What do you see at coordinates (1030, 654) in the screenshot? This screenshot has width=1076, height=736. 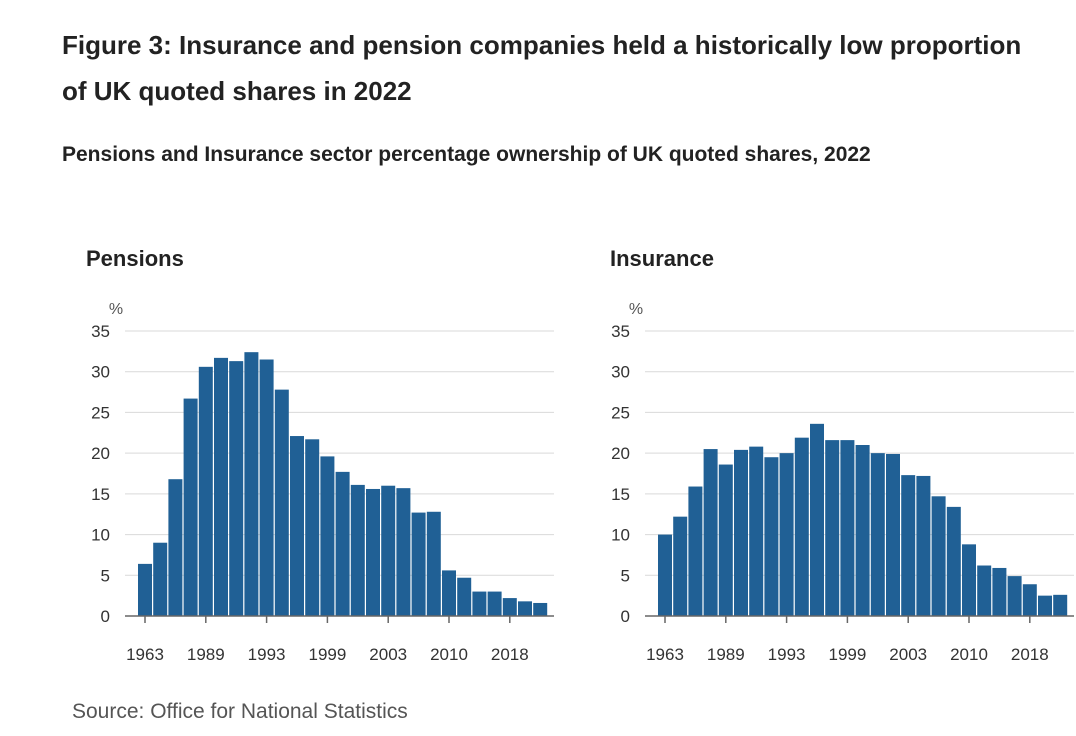 I see `insurance-x-tick-label: 2018` at bounding box center [1030, 654].